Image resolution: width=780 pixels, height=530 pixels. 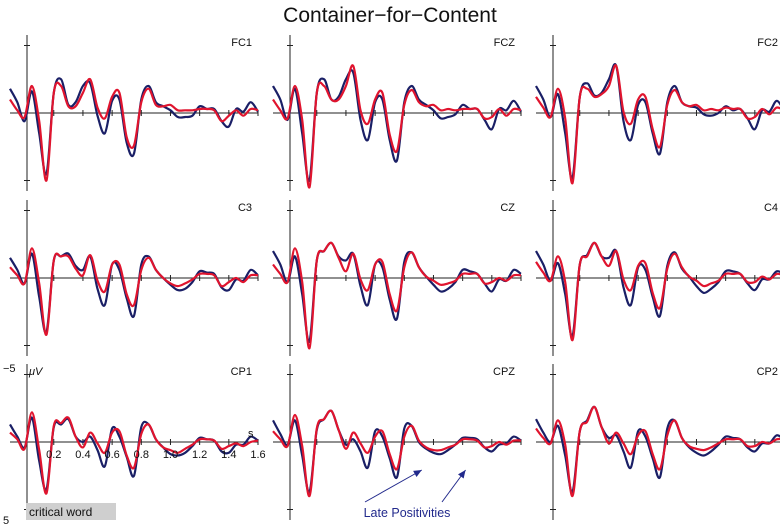 I want to click on chart-title: Container−for−Content, so click(x=390, y=15).